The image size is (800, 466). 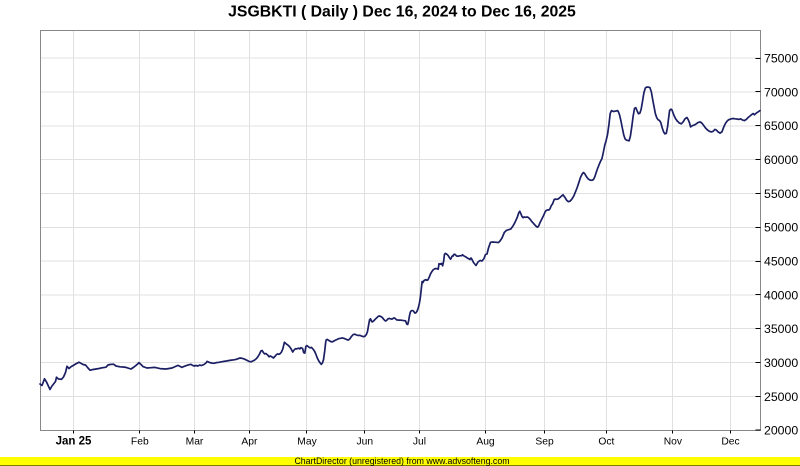 I want to click on svg-text: 70000, so click(x=781, y=92).